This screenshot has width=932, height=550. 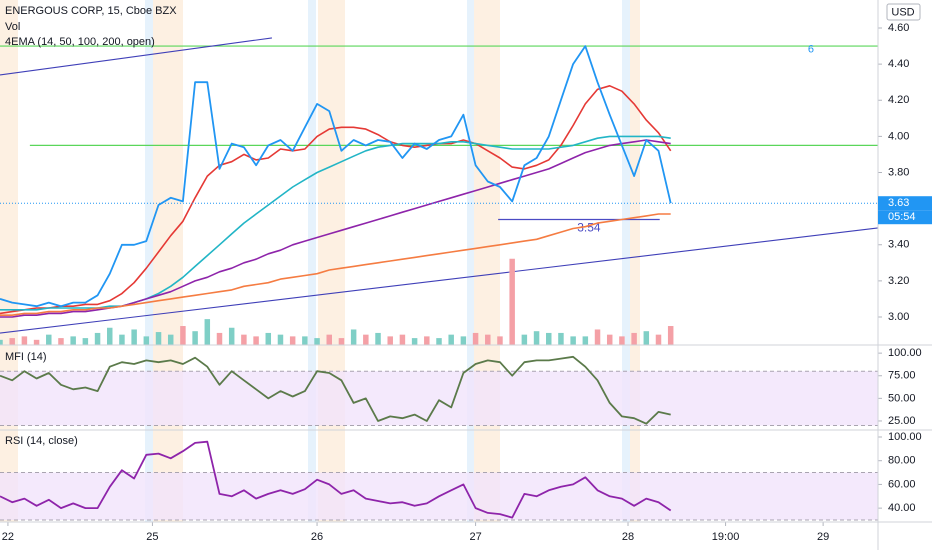 I want to click on rsi-title: RSI (14, close), so click(x=41, y=441).